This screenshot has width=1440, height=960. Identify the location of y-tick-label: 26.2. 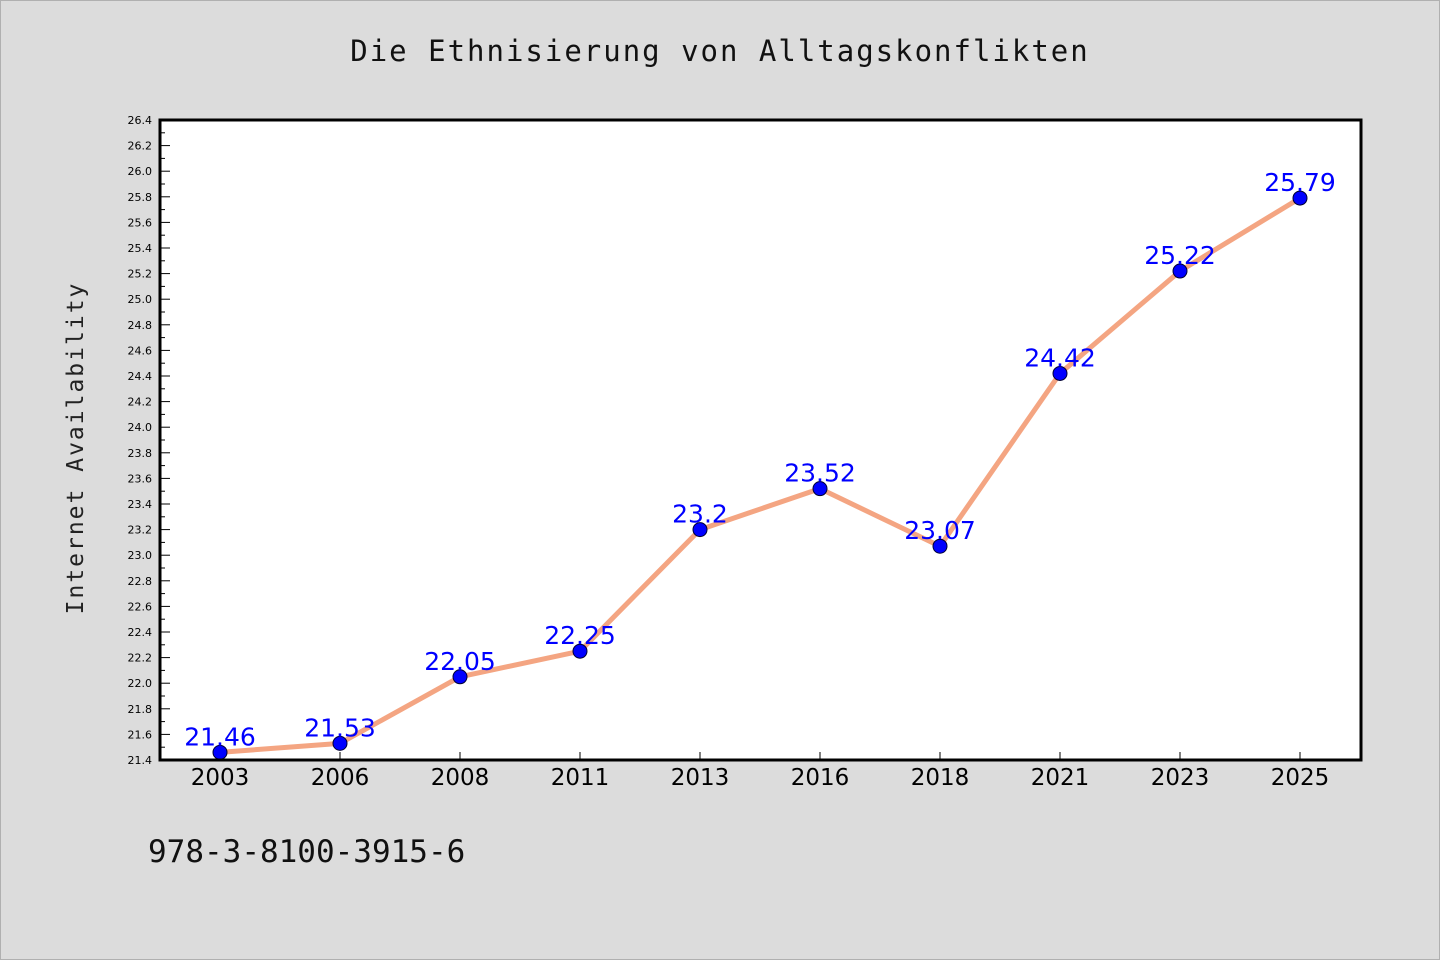
(140, 146).